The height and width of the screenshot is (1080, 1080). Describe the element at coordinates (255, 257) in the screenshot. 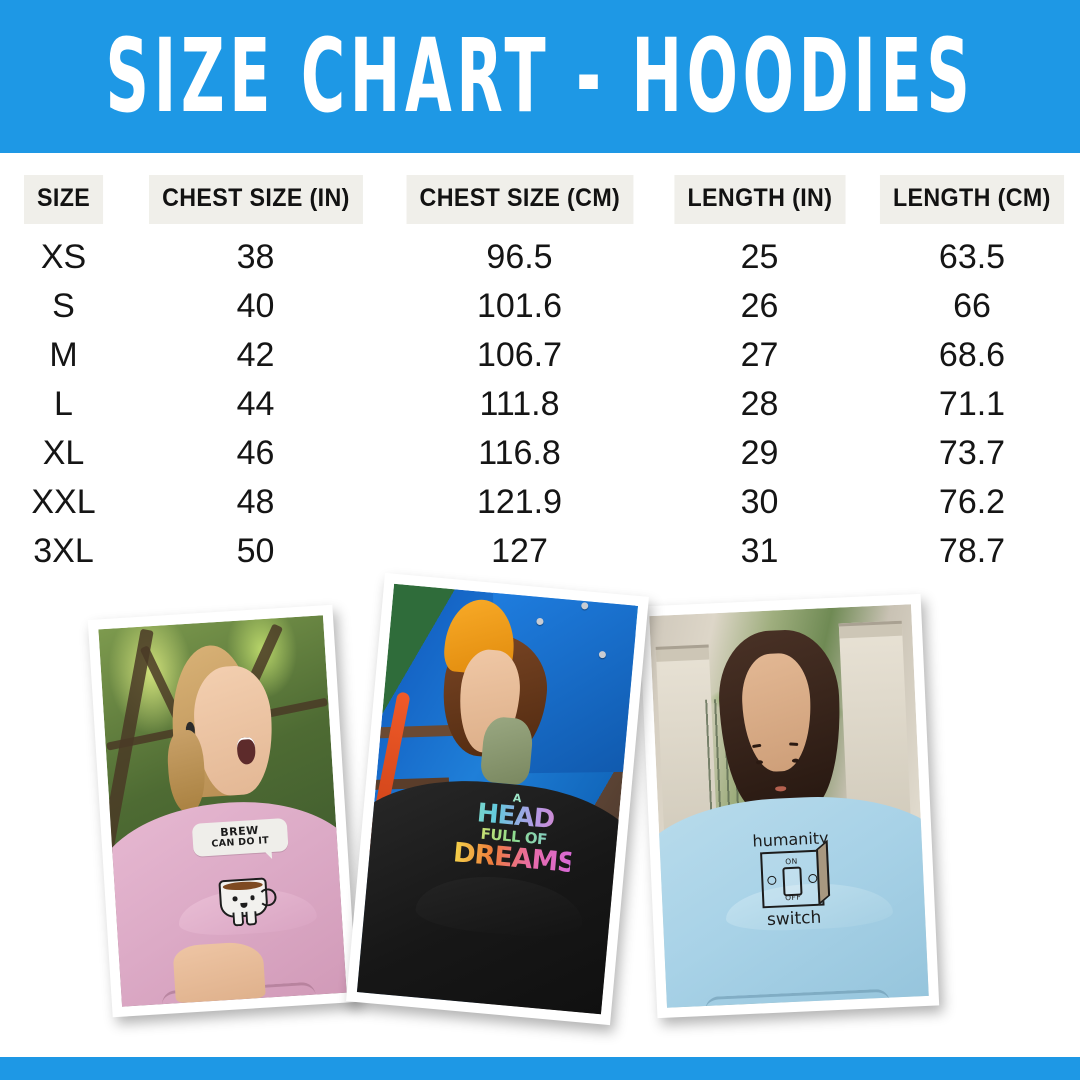

I see `cell-chest-in: 38` at that location.